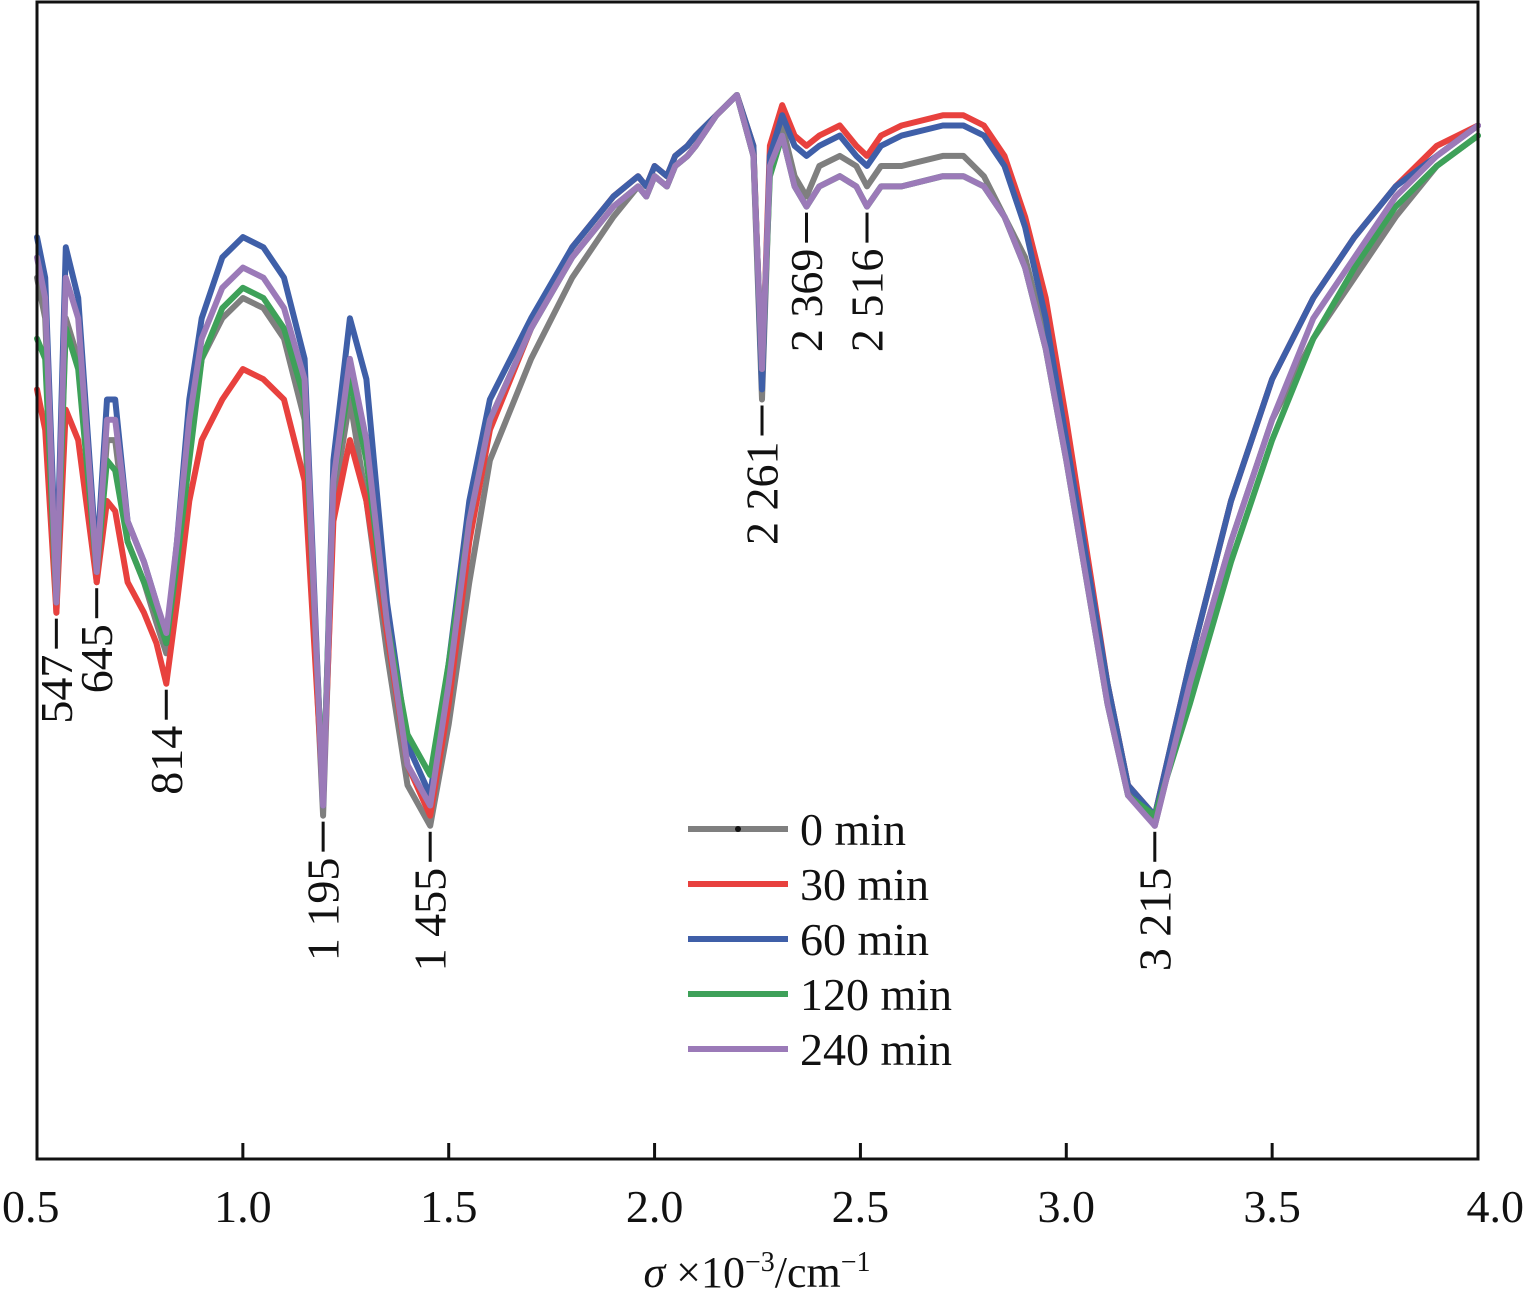  Describe the element at coordinates (861, 1206) in the screenshot. I see `x-tick-label-4: 2.5` at that location.